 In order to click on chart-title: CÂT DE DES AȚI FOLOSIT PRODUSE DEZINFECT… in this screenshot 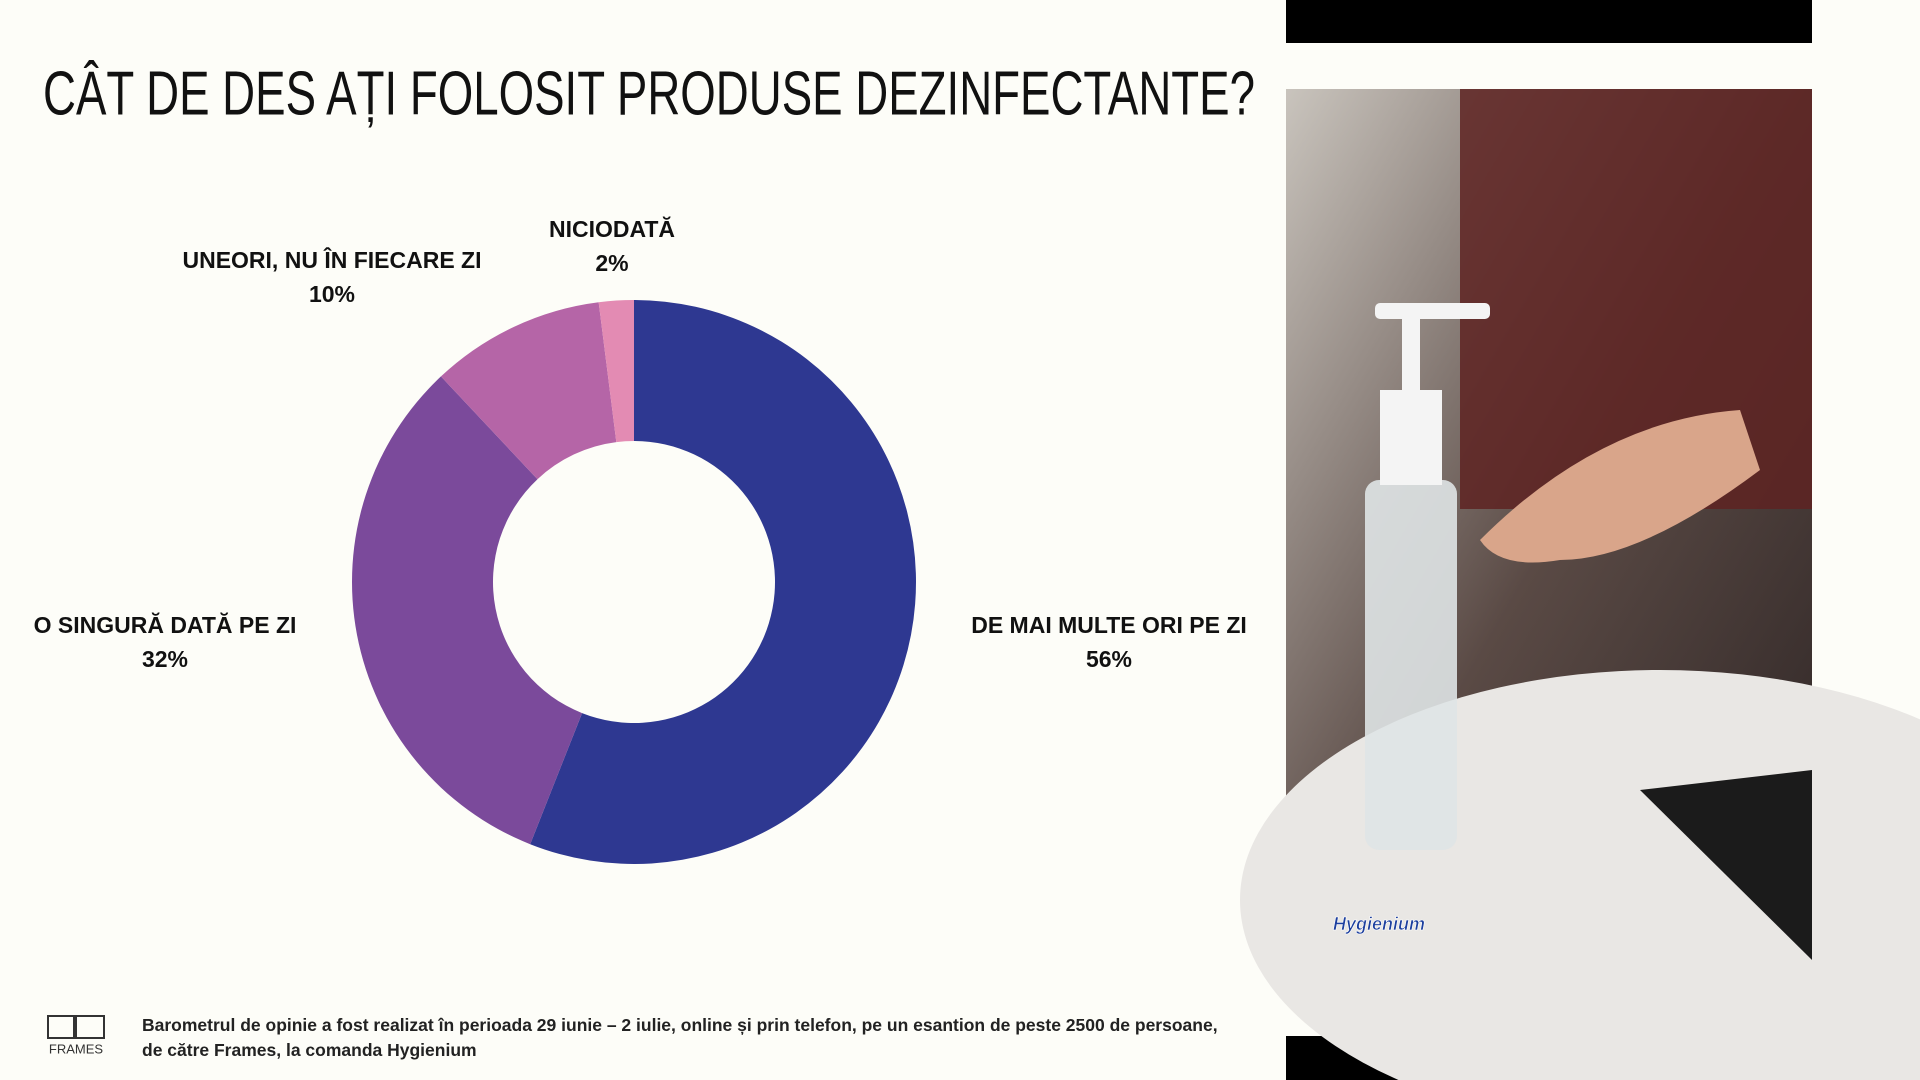, I will do `click(649, 93)`.